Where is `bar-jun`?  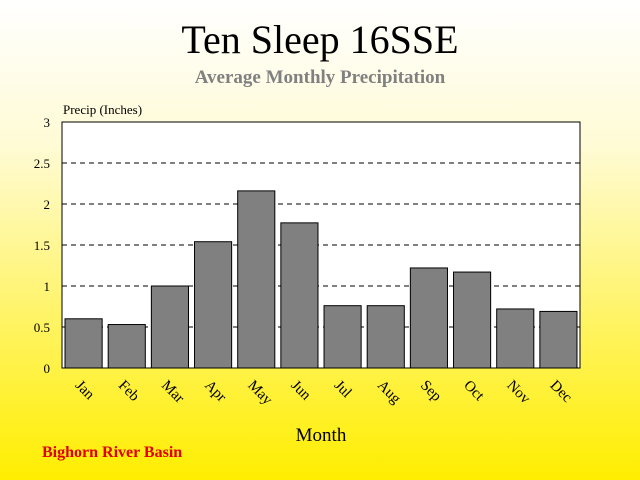 bar-jun is located at coordinates (299, 295).